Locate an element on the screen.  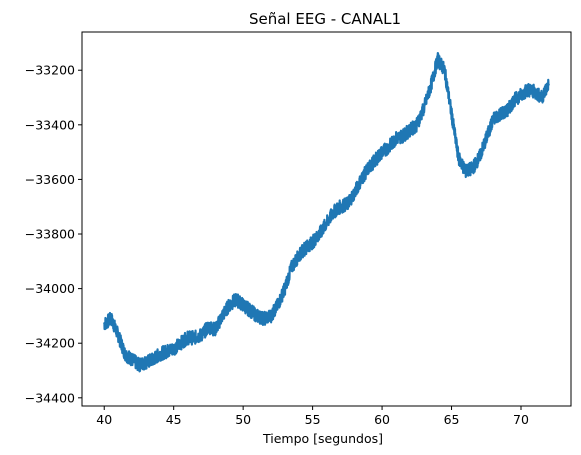
x-tick-label: 40 is located at coordinates (104, 419).